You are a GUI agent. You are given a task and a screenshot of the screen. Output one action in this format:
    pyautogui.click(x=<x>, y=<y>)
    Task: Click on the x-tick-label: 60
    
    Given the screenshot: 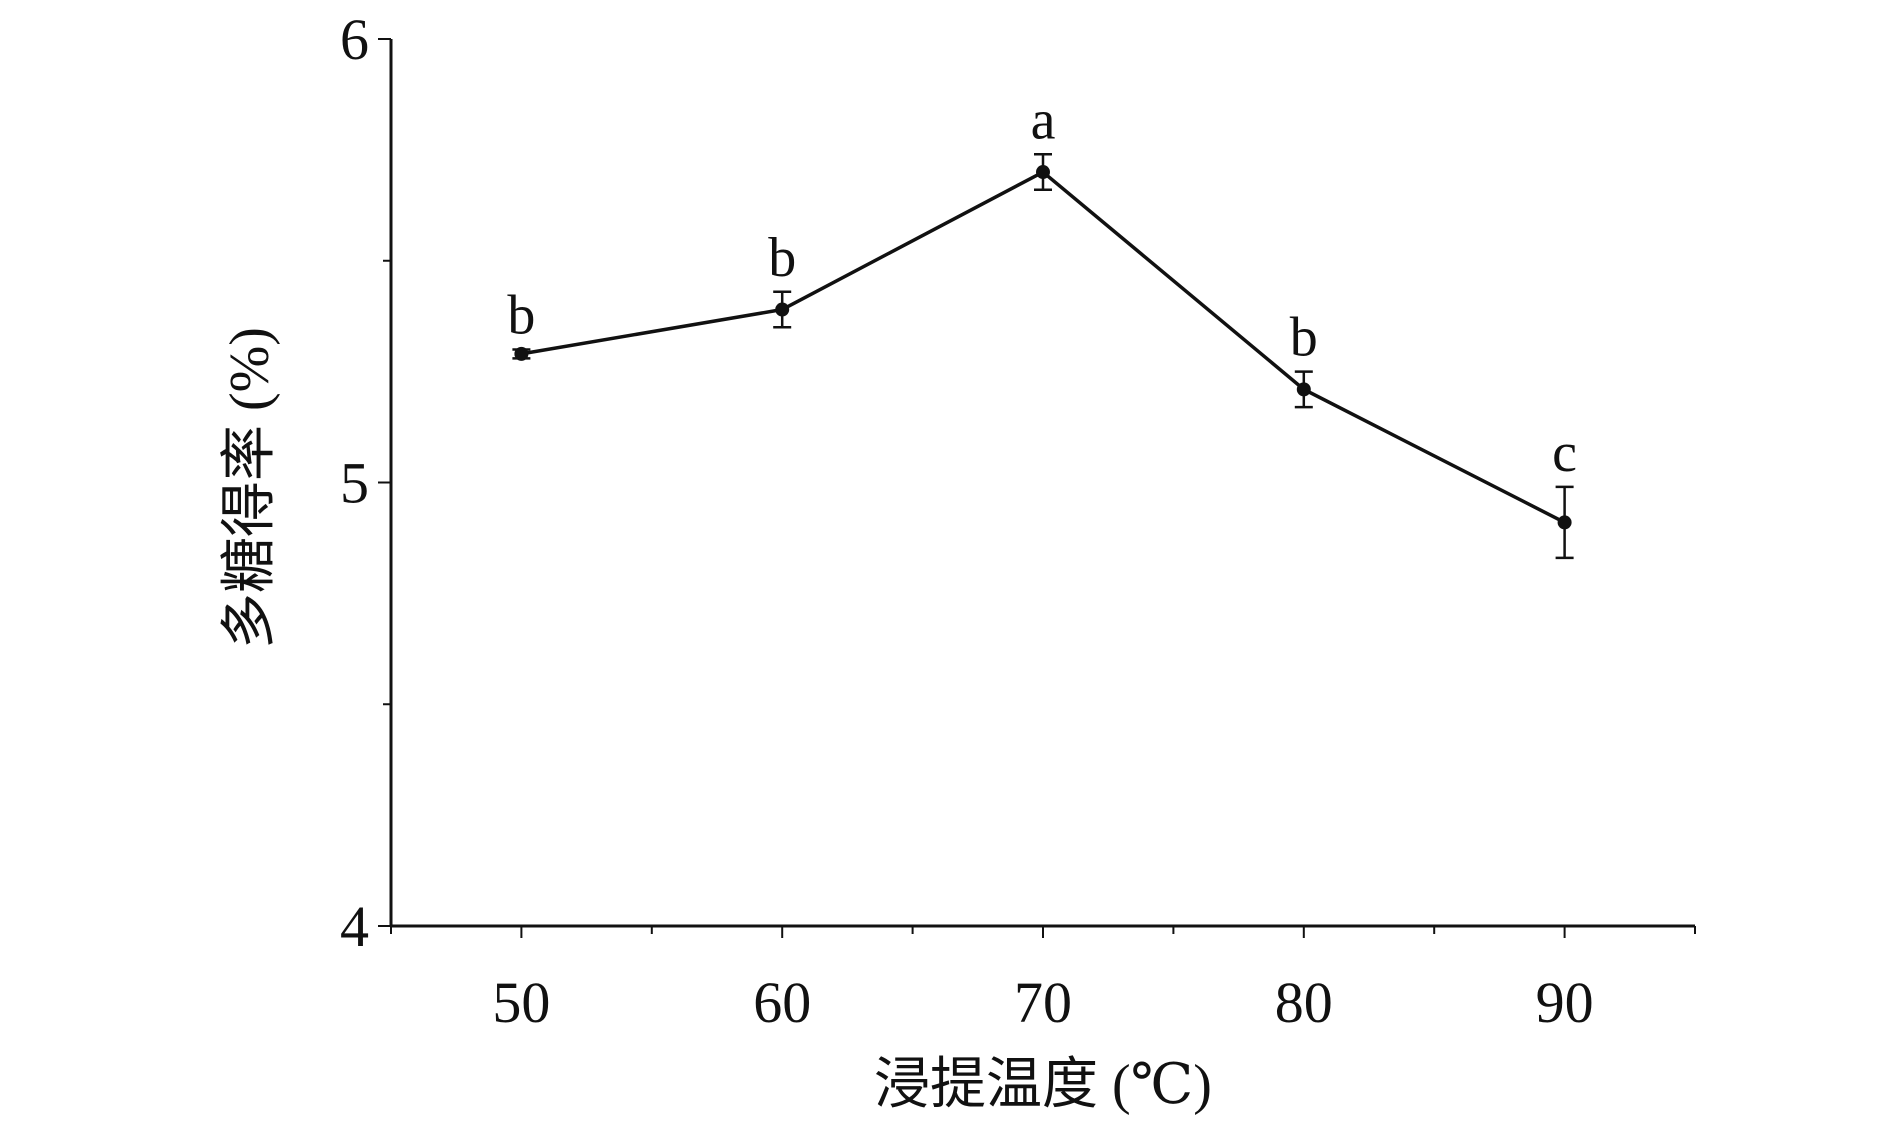 What is the action you would take?
    pyautogui.click(x=782, y=1002)
    